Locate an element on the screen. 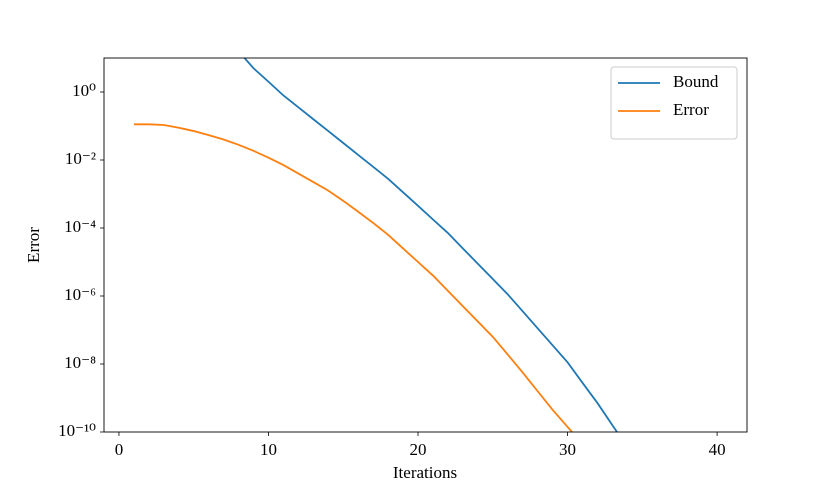  x-axis-label: Iterations is located at coordinates (425, 472).